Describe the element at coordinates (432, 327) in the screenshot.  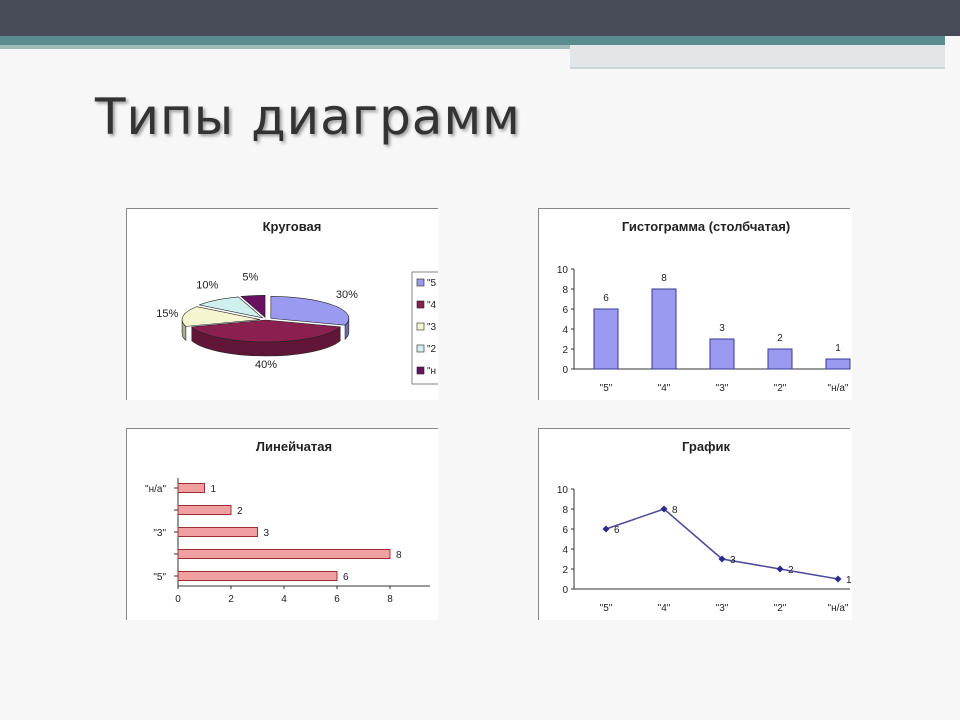
I see `legend-label: "3` at that location.